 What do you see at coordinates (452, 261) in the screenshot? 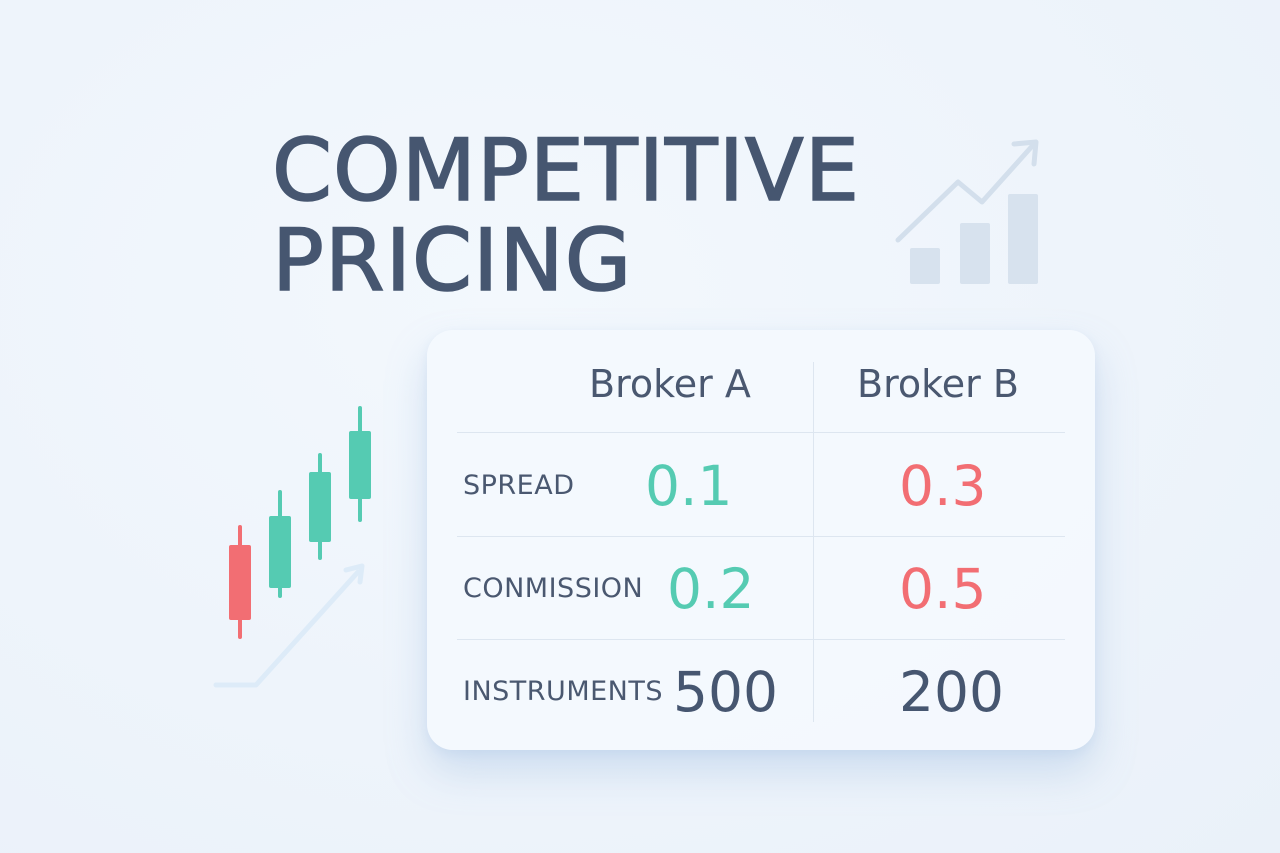
I see `page-title-line-2: PRICING` at bounding box center [452, 261].